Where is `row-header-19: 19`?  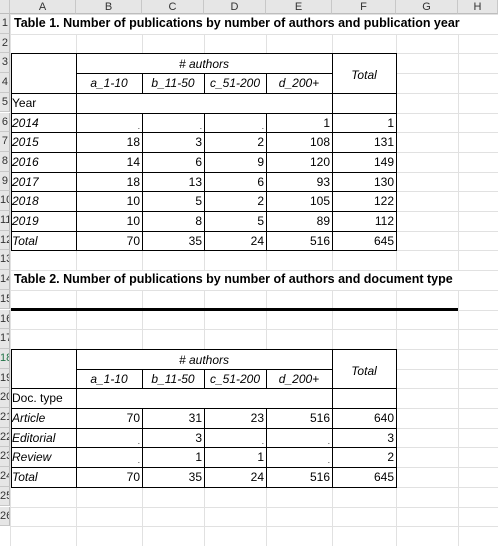 row-header-19: 19 is located at coordinates (5, 378).